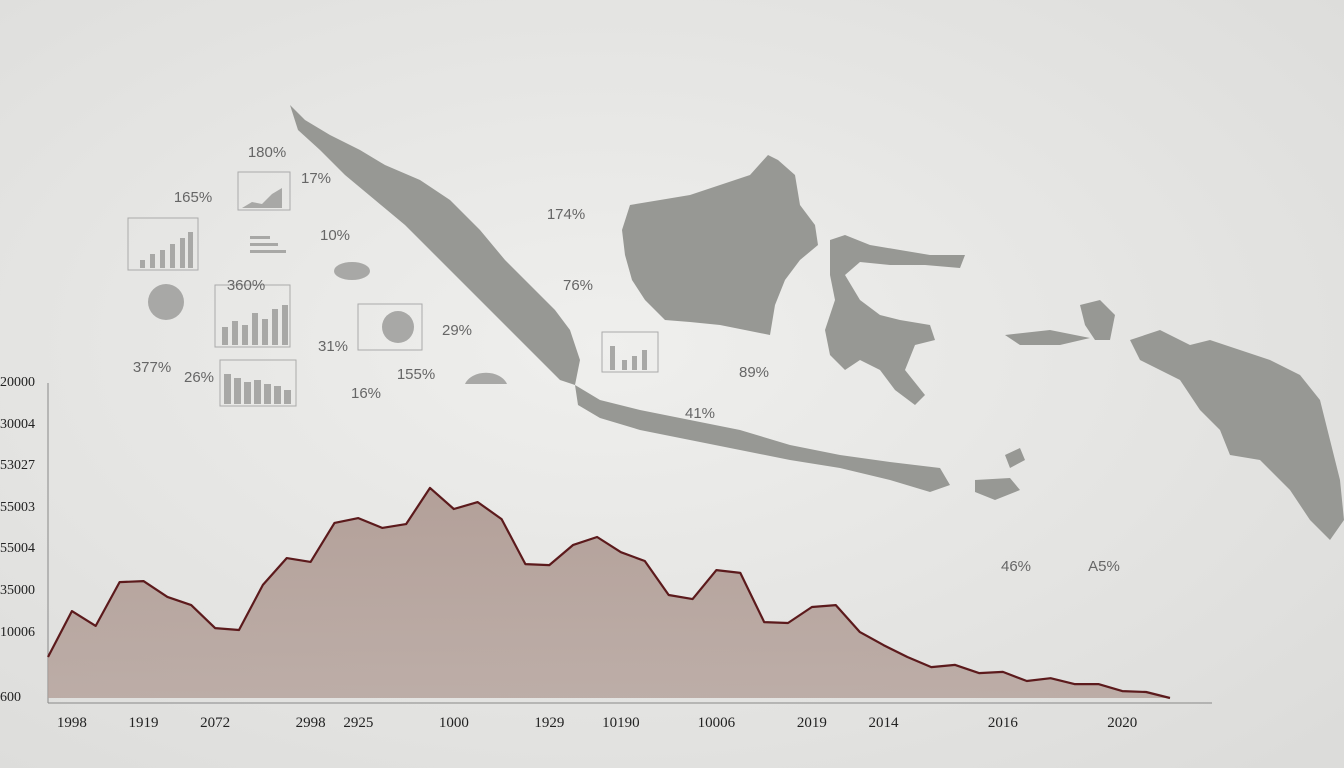 The height and width of the screenshot is (768, 1344). I want to click on x-tick-label: 10190, so click(621, 723).